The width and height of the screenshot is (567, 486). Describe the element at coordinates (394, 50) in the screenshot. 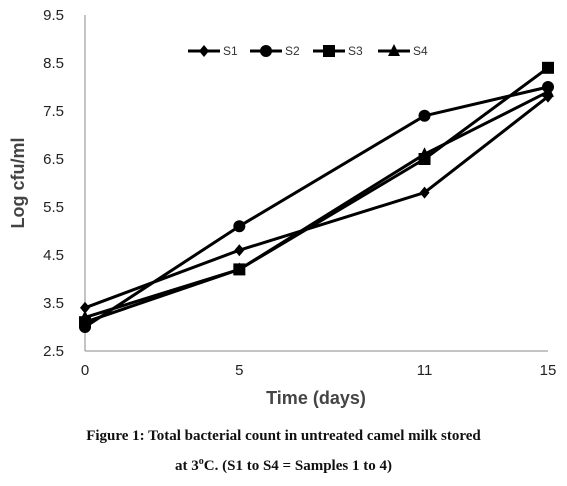

I see `legend-marker-s4` at that location.